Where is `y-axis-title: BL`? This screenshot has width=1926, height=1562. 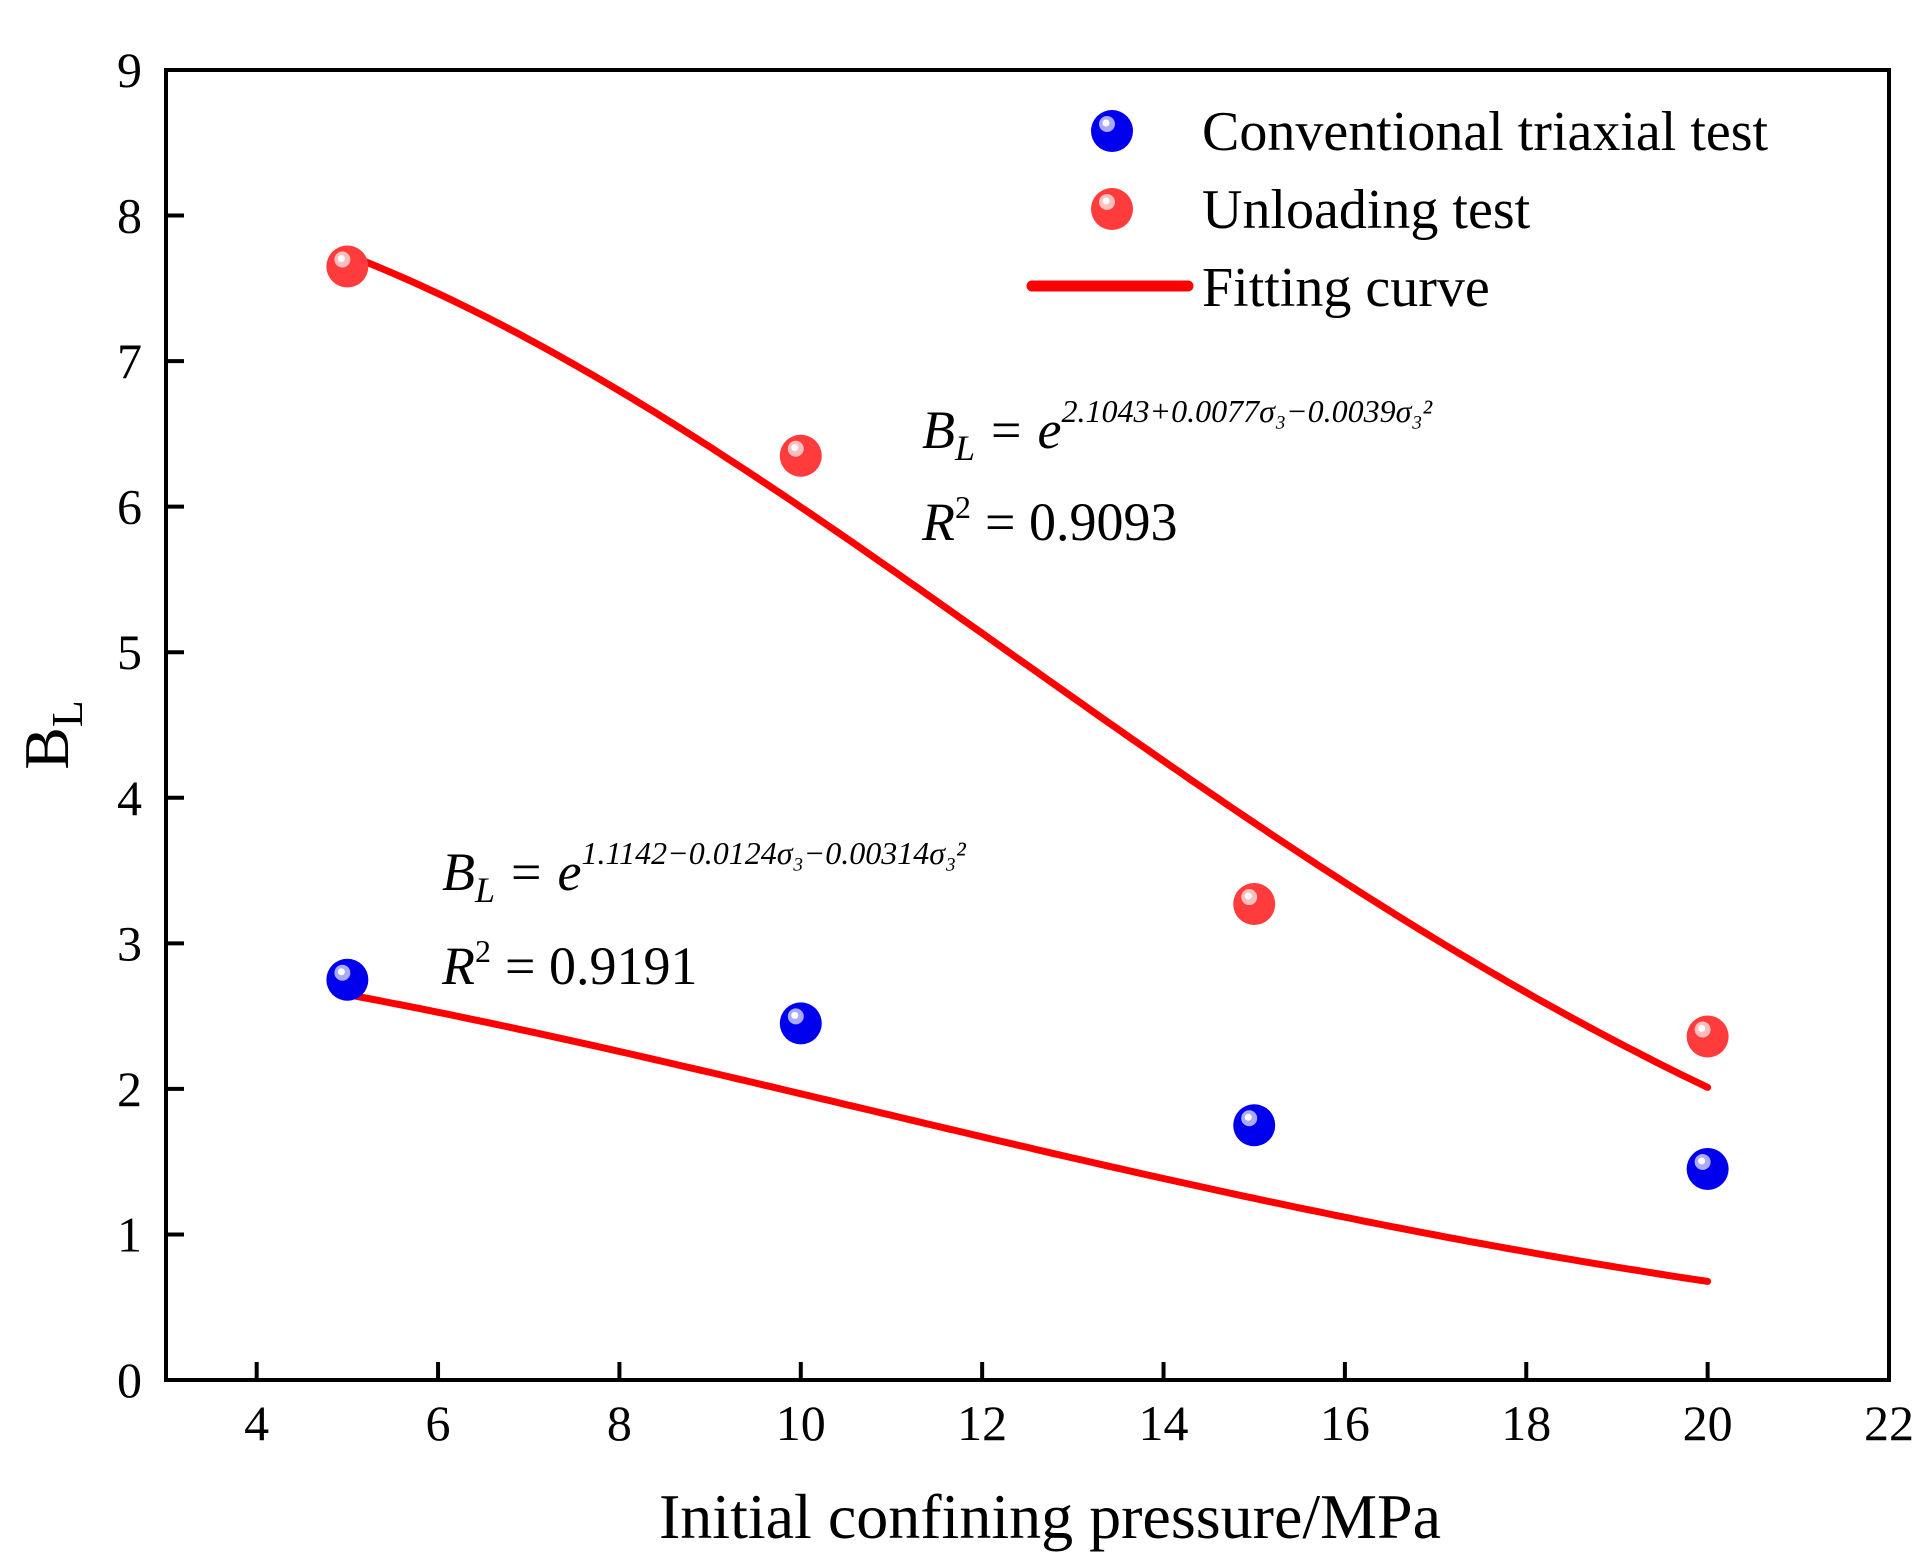
y-axis-title: BL is located at coordinates (51, 735).